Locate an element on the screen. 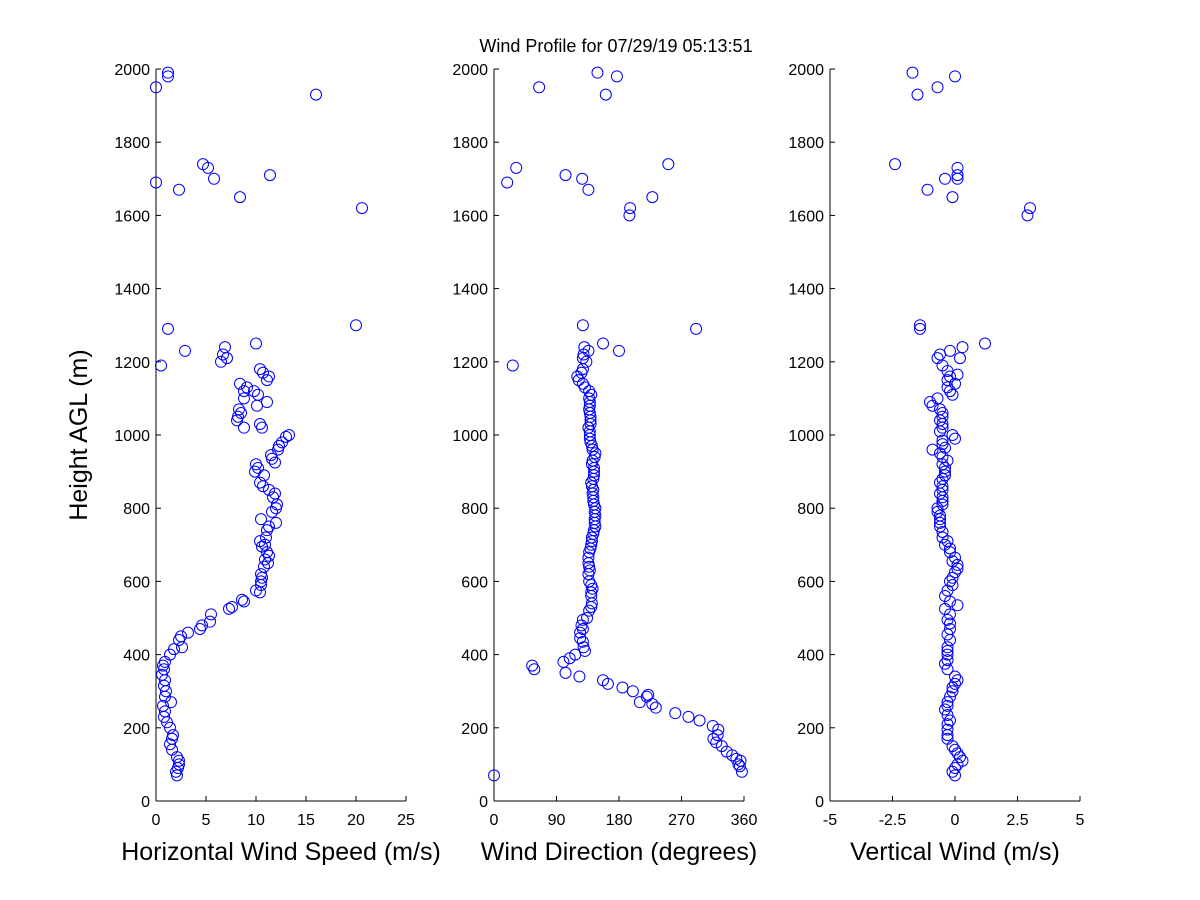 This screenshot has width=1200, height=900. x-tick-label: 180 is located at coordinates (619, 820).